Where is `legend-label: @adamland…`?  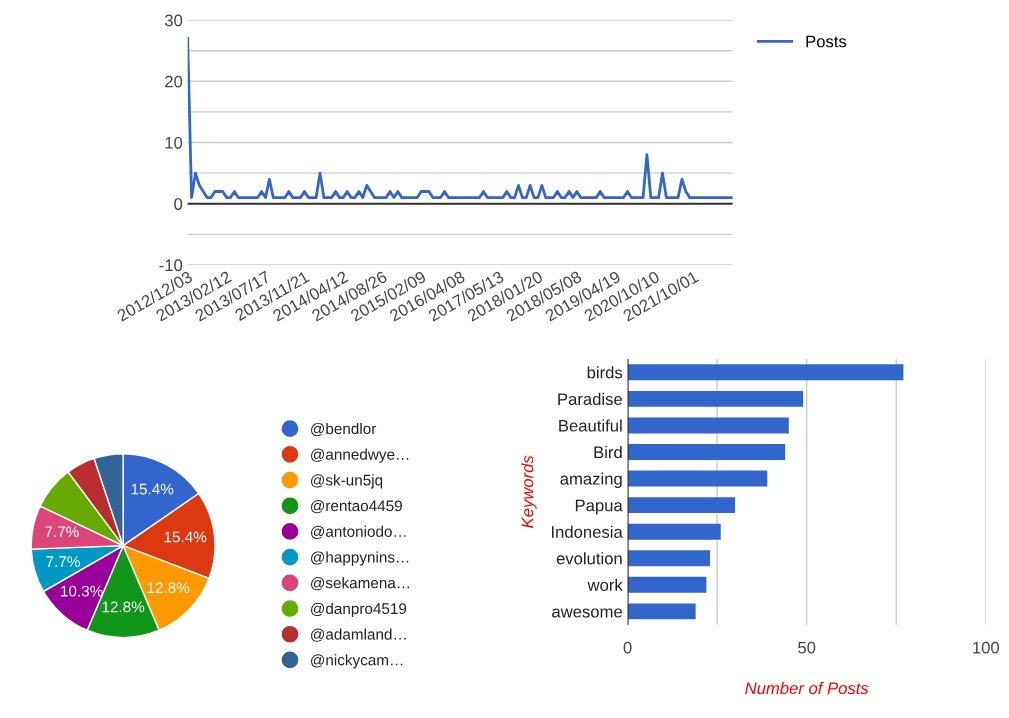 legend-label: @adamland… is located at coordinates (358, 635).